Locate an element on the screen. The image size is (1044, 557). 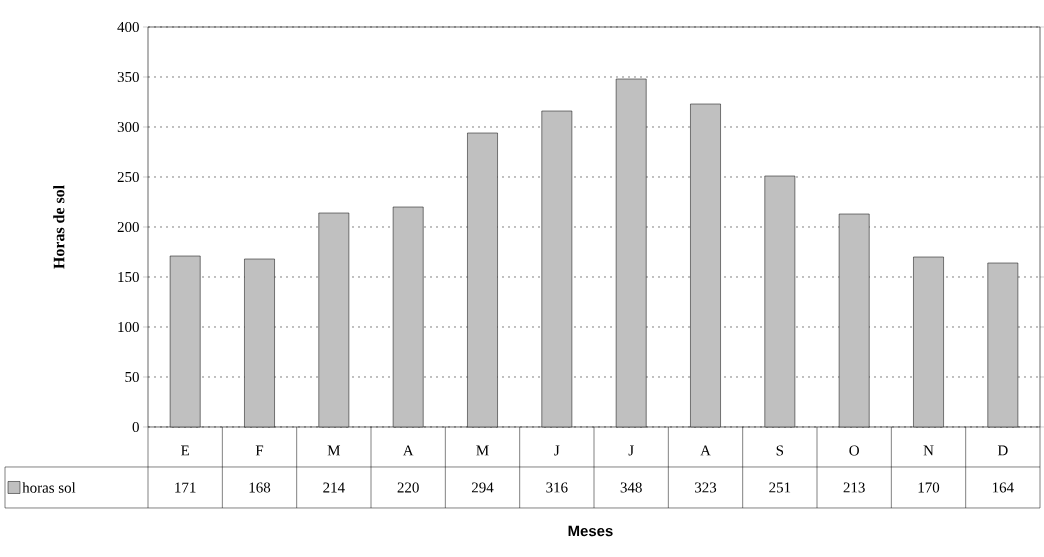
data-label: 168 is located at coordinates (260, 487).